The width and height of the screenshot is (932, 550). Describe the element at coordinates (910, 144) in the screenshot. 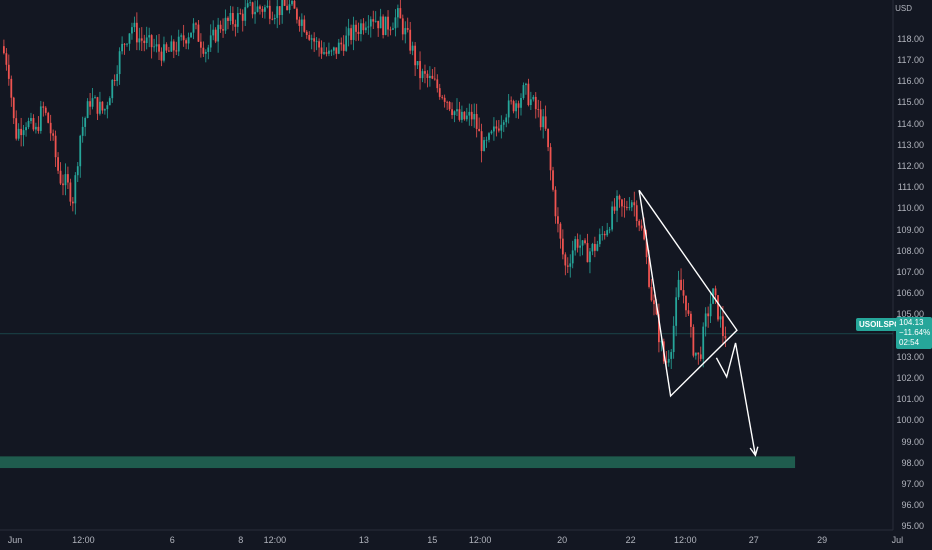

I see `y-tick-label: 113.00` at that location.